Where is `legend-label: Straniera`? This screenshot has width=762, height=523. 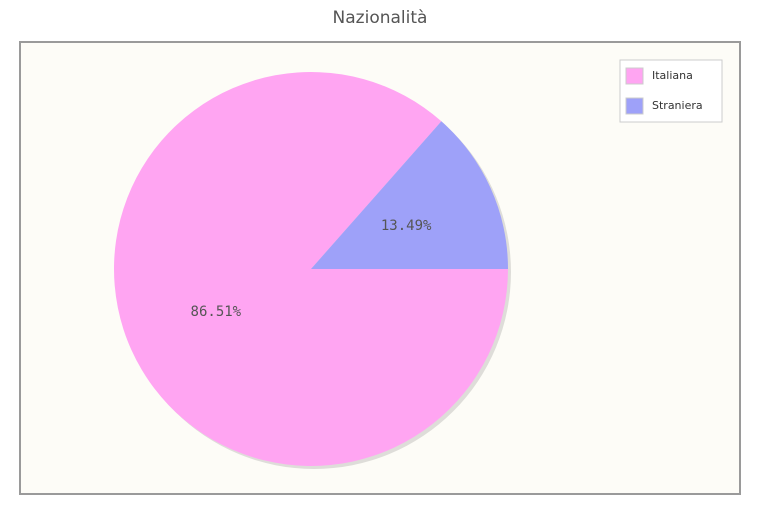 legend-label: Straniera is located at coordinates (677, 105).